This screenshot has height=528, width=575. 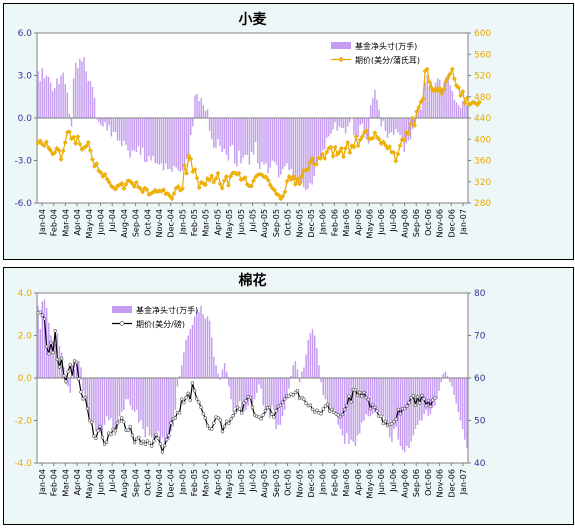 What do you see at coordinates (311, 223) in the screenshot?
I see `x-tick-label: Dec-05` at bounding box center [311, 223].